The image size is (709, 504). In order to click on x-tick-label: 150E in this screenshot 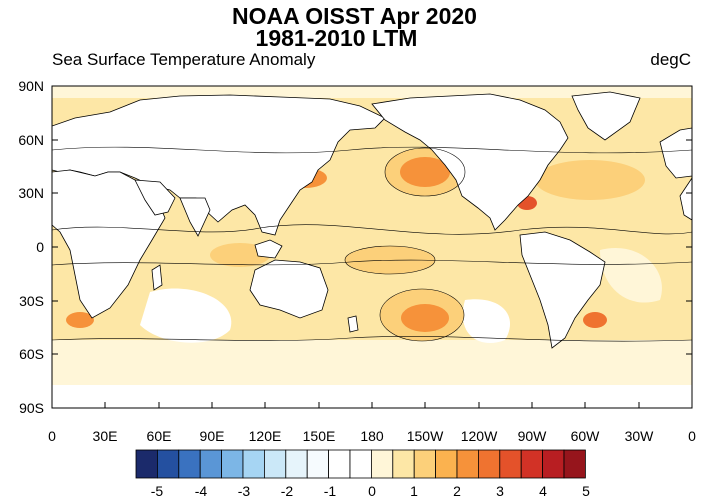, I will do `click(319, 436)`.